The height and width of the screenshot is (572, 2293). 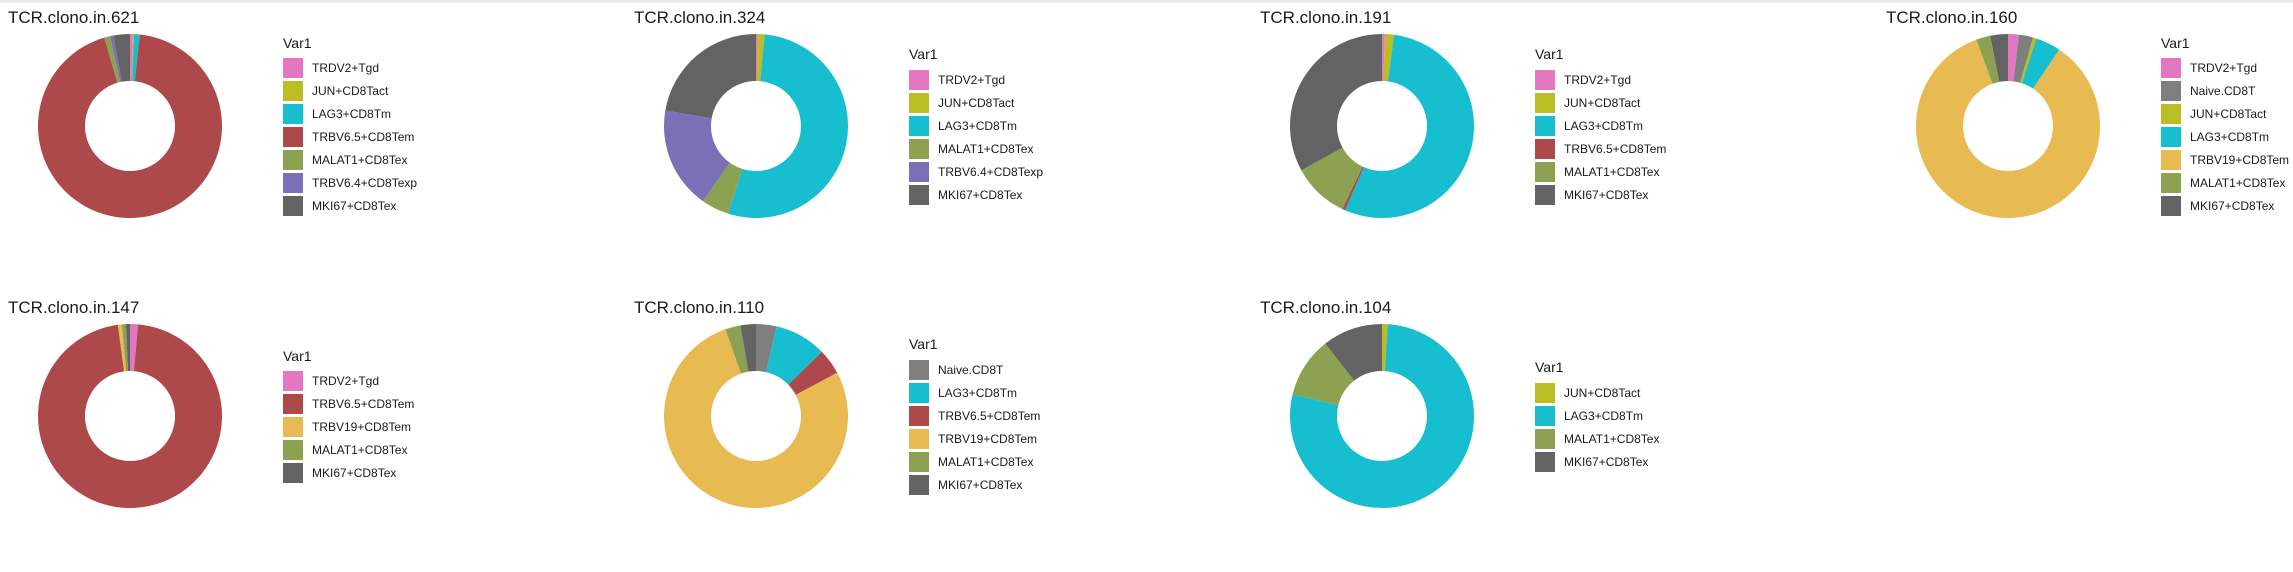 I want to click on legend-label: TRBV19+CD8Tem, so click(x=988, y=438).